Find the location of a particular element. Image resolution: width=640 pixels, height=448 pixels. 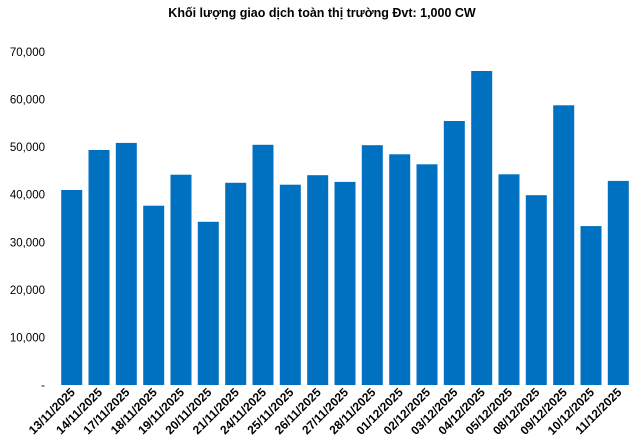

y-tick-label: 20,000 is located at coordinates (27, 291).